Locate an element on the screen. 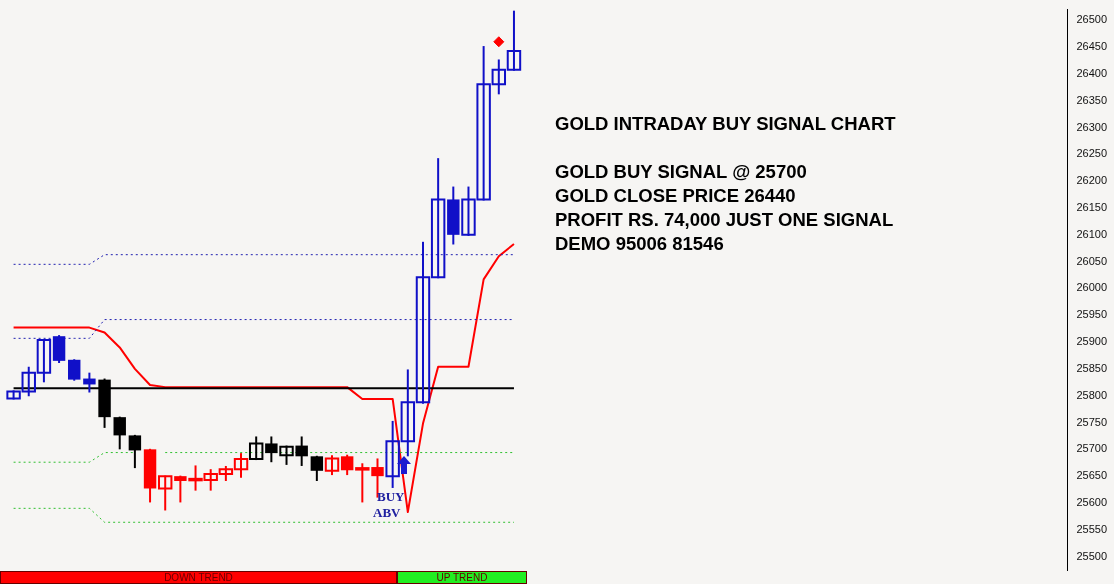  y-tick-label: 26350 is located at coordinates (1092, 99).